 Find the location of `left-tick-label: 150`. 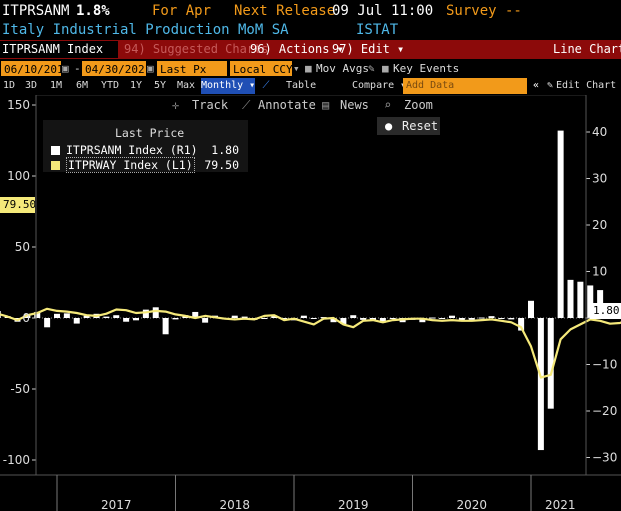

left-tick-label: 150 is located at coordinates (18, 105).